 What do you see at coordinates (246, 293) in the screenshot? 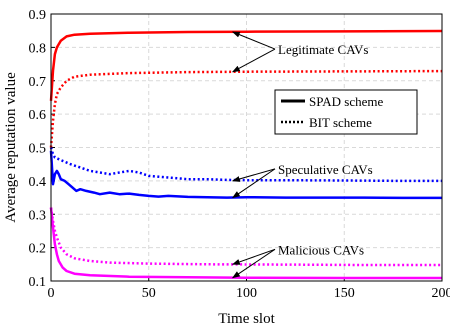
I see `x-tick-label: 100` at bounding box center [246, 293].